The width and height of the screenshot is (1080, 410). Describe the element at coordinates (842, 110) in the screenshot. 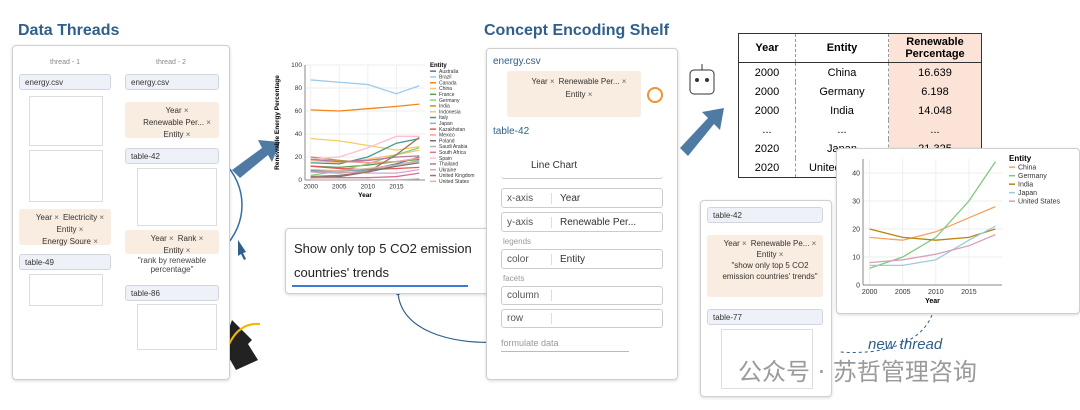

I see `cell: India` at that location.